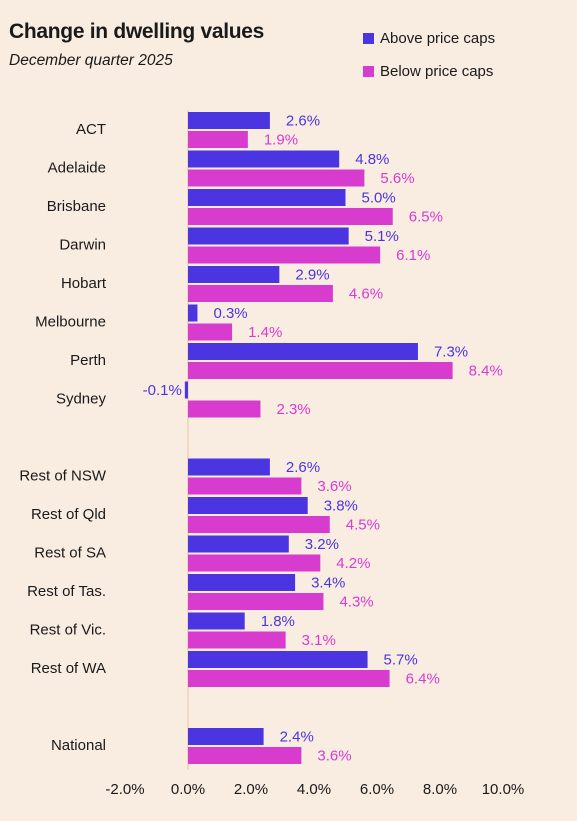 The height and width of the screenshot is (821, 577). Describe the element at coordinates (78, 745) in the screenshot. I see `category-label: National` at that location.